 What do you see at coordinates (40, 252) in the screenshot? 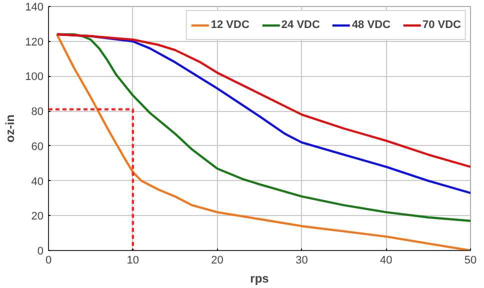
I see `y-tick-label: 0` at bounding box center [40, 252].